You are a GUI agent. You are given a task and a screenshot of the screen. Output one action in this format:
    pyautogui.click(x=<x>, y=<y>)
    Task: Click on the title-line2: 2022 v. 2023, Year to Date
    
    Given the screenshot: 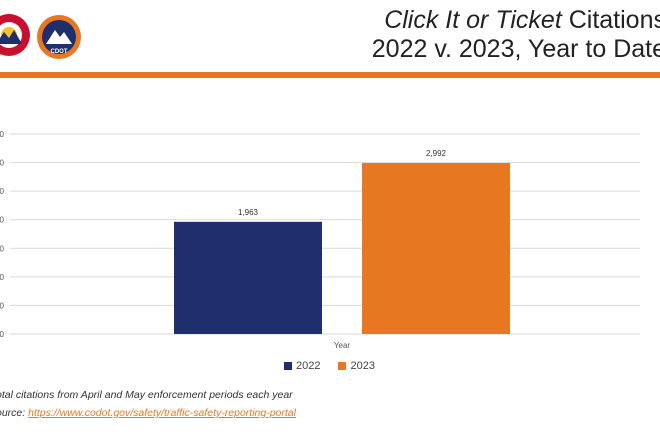 What is the action you would take?
    pyautogui.click(x=515, y=49)
    